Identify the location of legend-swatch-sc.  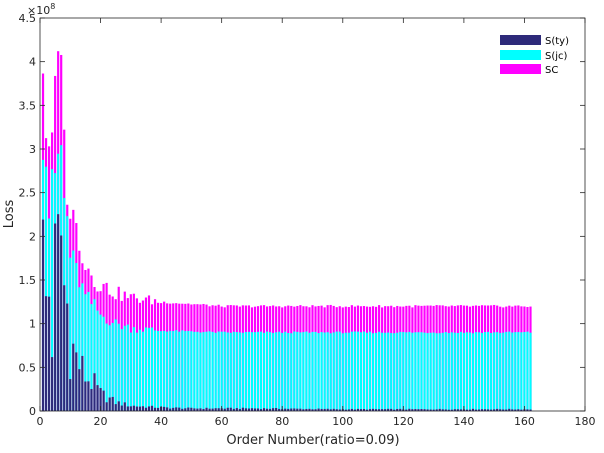
(520, 69).